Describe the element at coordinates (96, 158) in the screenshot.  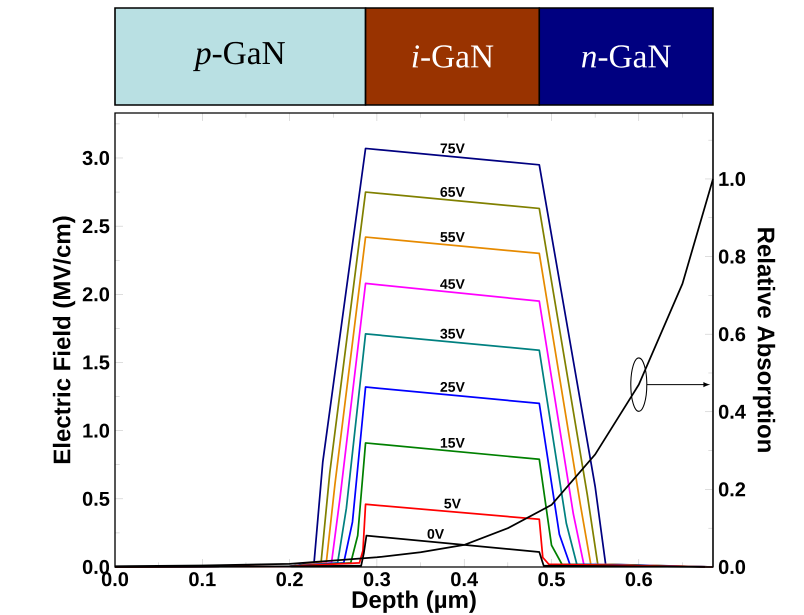
I see `y-tick-label: 3.0` at that location.